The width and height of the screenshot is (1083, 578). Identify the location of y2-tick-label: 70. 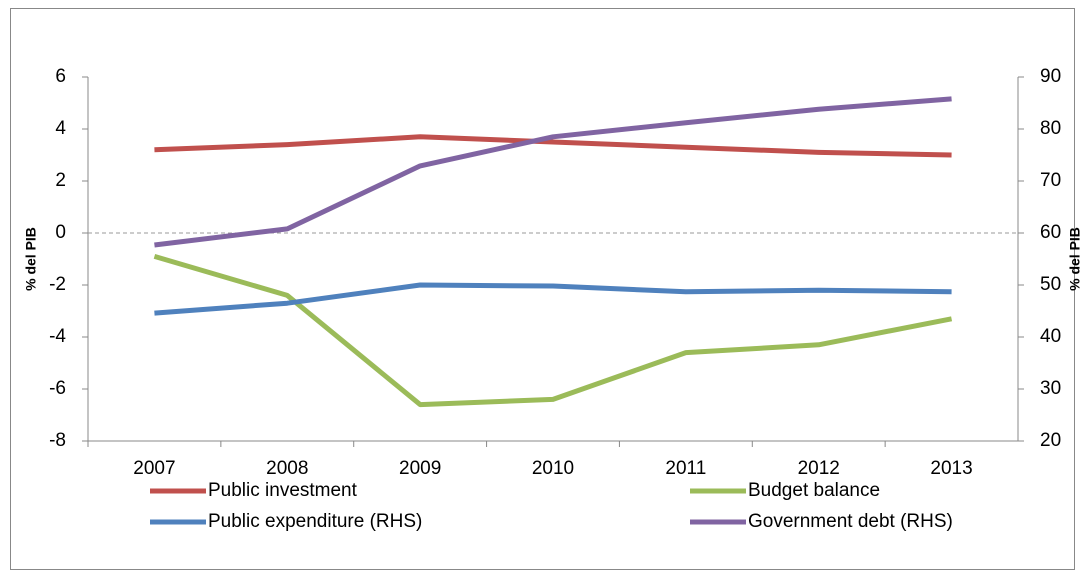
(1050, 180).